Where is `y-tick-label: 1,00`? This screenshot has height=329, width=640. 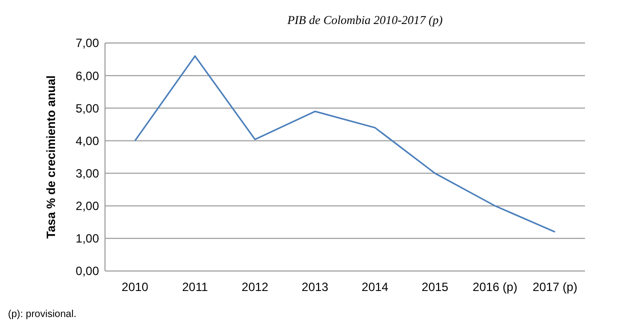
y-tick-label: 1,00 is located at coordinates (88, 239).